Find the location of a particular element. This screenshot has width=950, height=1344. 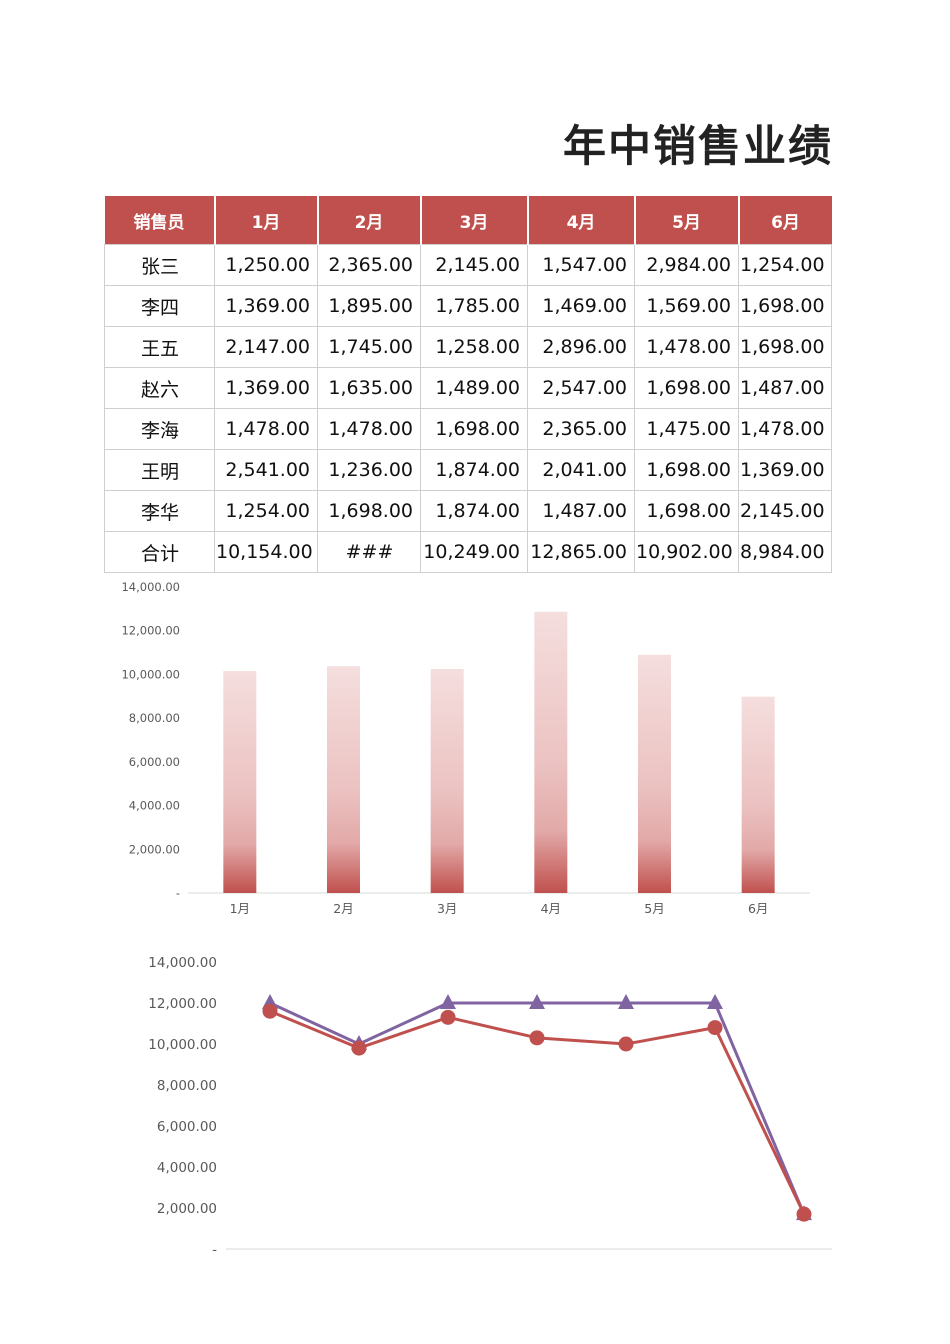

sales-cell: 1,635.00 is located at coordinates (369, 388).